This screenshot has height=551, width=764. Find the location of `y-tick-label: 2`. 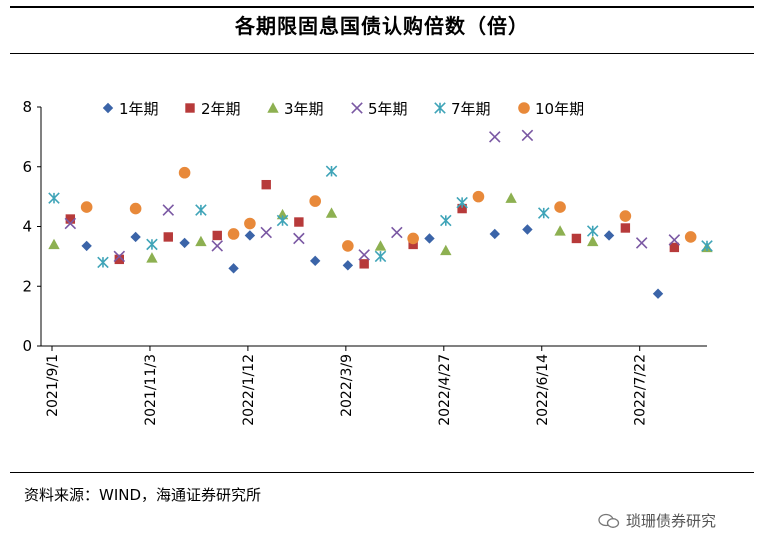

y-tick-label: 2 is located at coordinates (27, 286).